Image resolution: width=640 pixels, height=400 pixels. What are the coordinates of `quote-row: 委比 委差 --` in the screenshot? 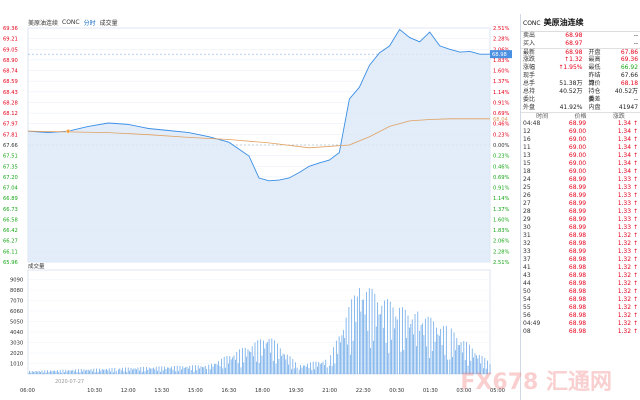 It's located at (580, 100).